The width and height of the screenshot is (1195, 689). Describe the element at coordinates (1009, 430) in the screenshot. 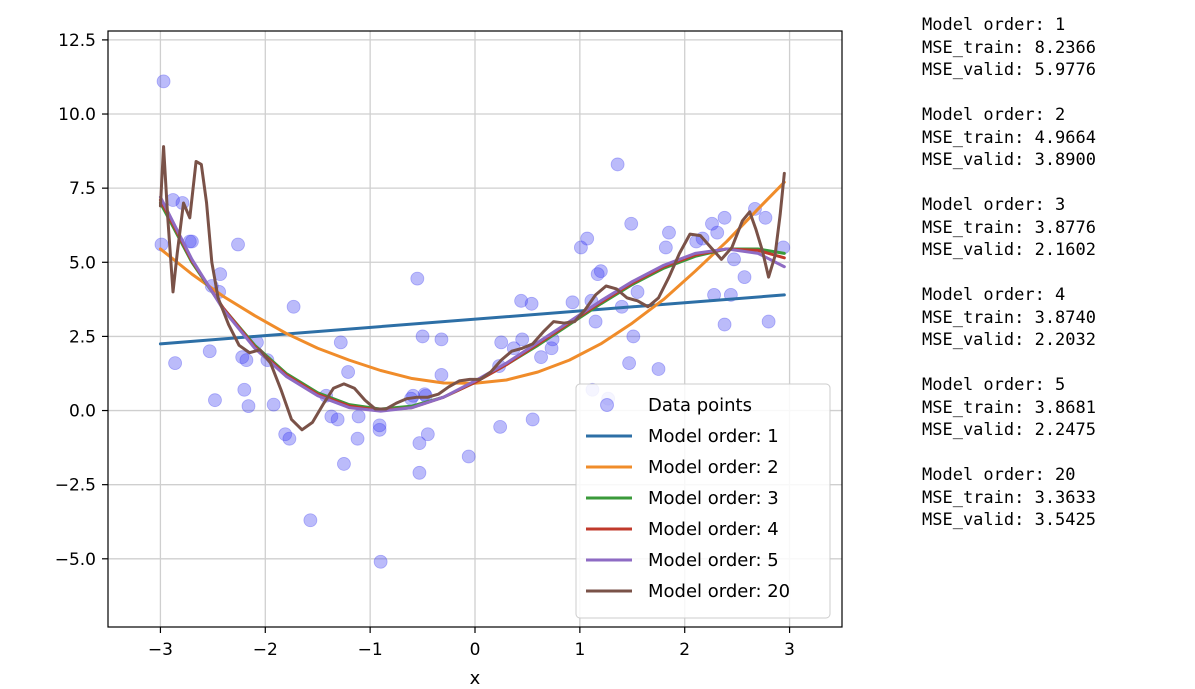

I see `mse-valid-text: MSE_valid: 2.2475` at that location.